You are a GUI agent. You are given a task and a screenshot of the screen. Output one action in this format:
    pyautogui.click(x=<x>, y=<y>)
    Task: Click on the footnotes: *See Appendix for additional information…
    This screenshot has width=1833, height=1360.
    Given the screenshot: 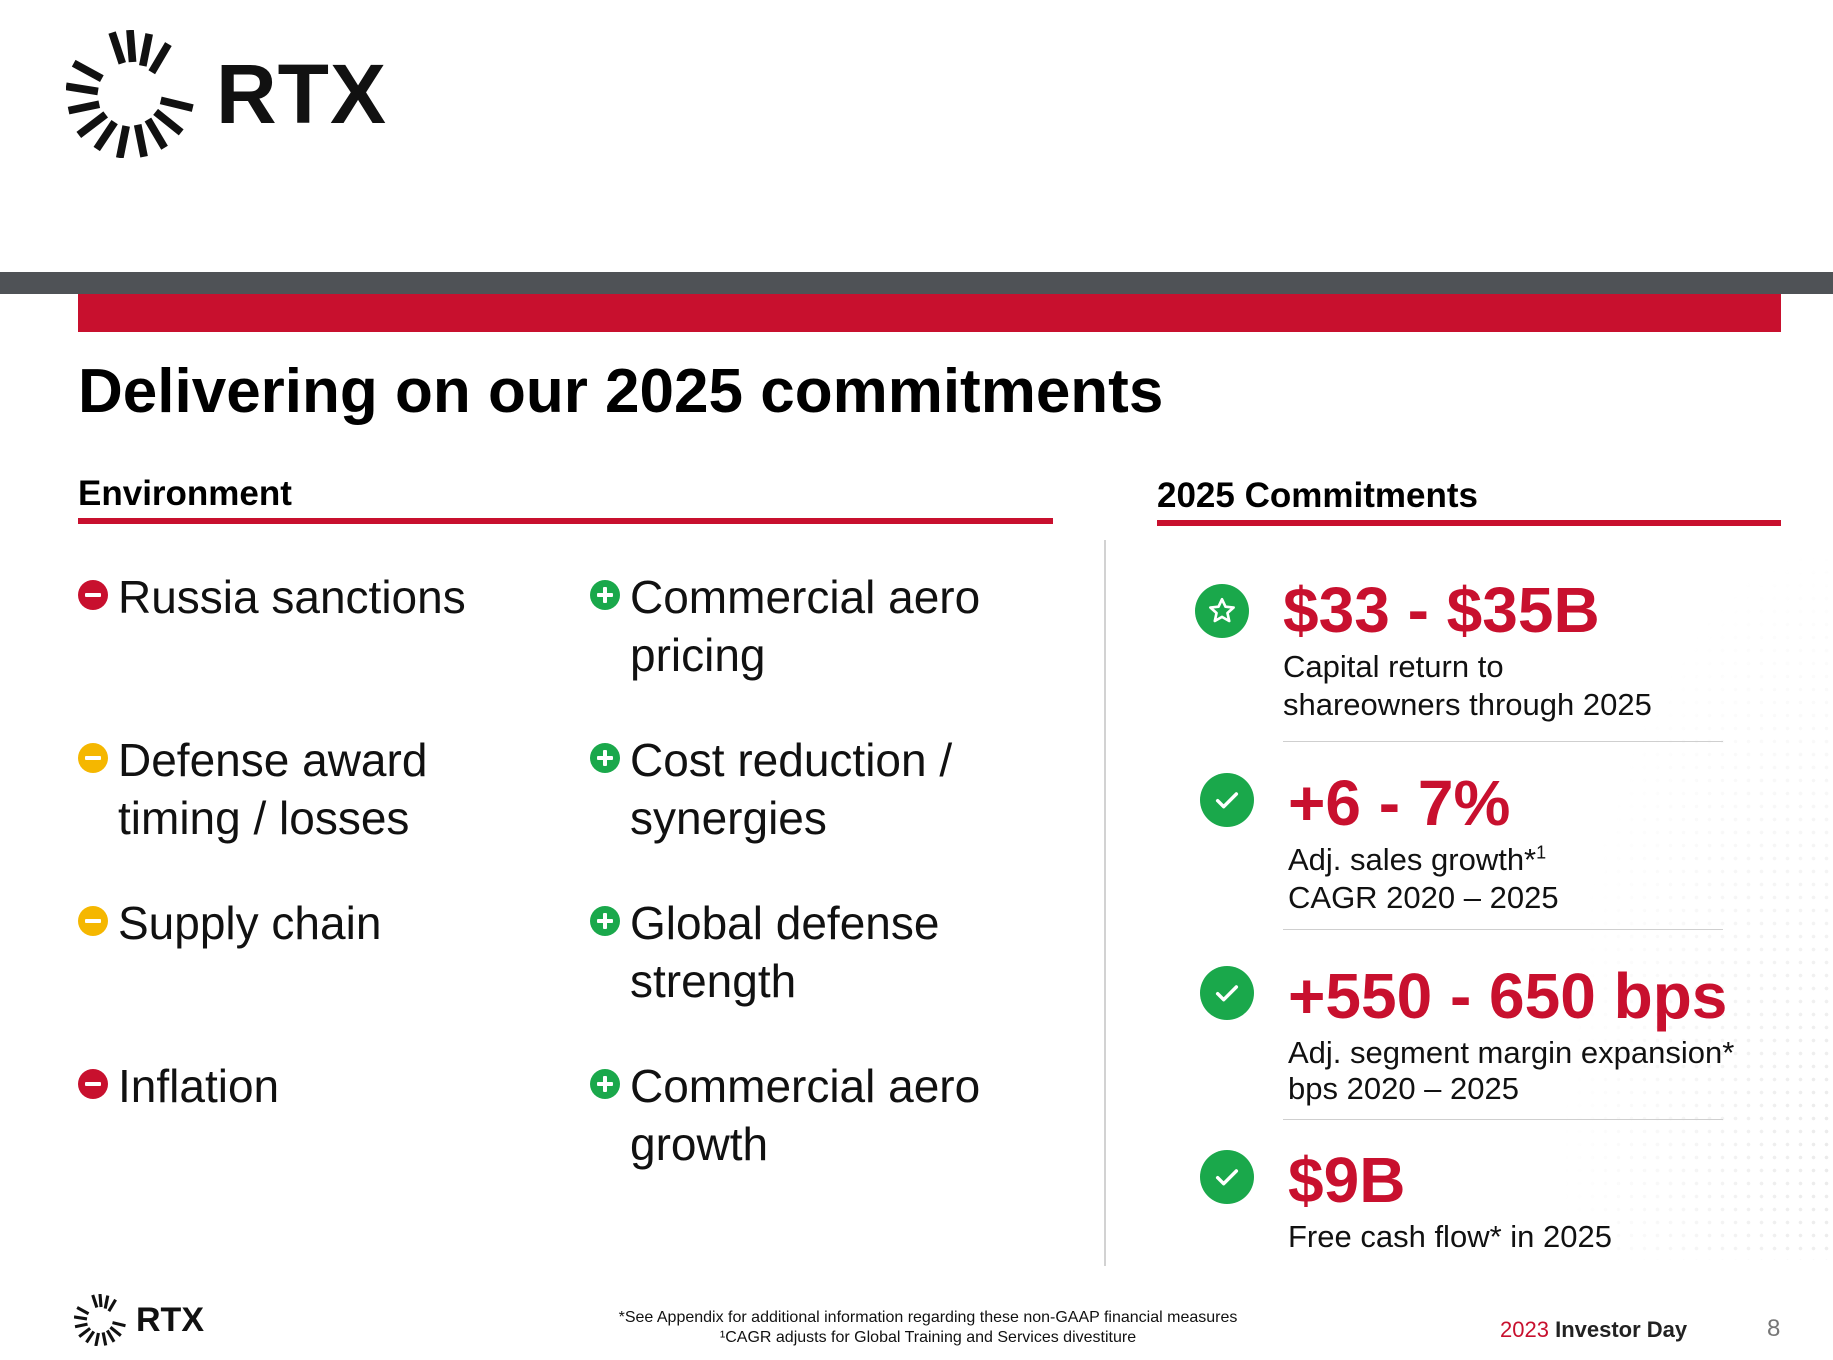 What is the action you would take?
    pyautogui.click(x=928, y=1328)
    